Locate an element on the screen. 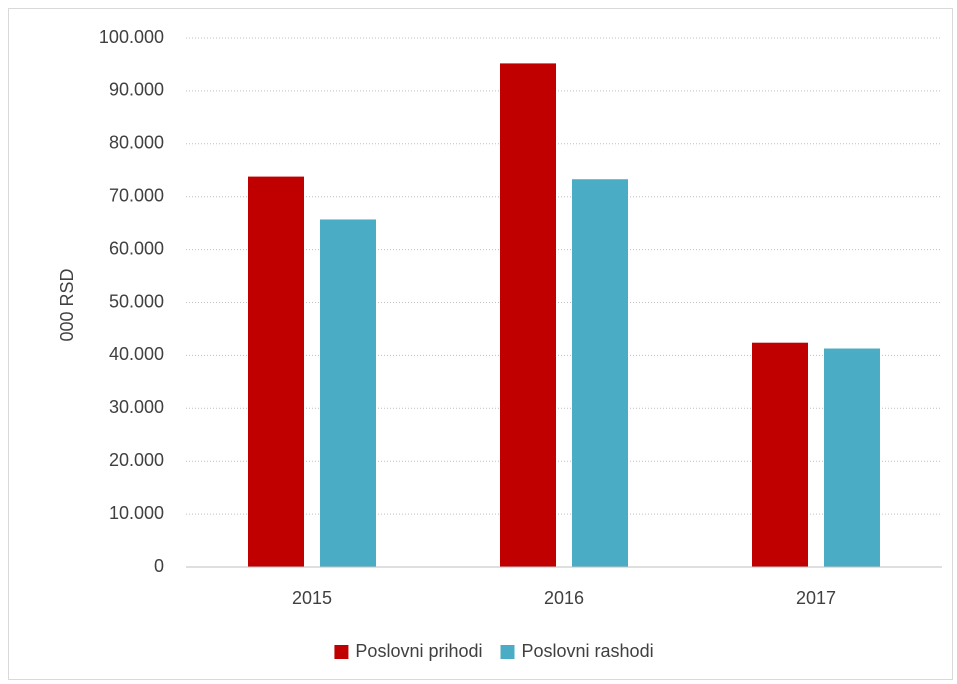 The height and width of the screenshot is (684, 957). y-tick-label: 90.000 is located at coordinates (136, 90).